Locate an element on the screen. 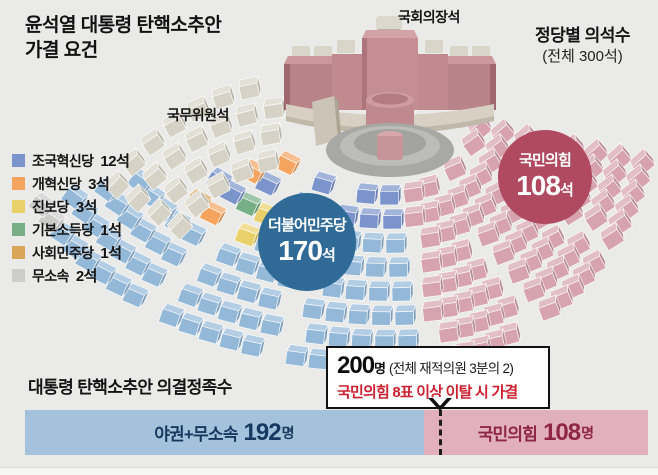 The width and height of the screenshot is (658, 475). page-title: 윤석열 대통령 탄핵소추안 가결 요건 is located at coordinates (123, 38).